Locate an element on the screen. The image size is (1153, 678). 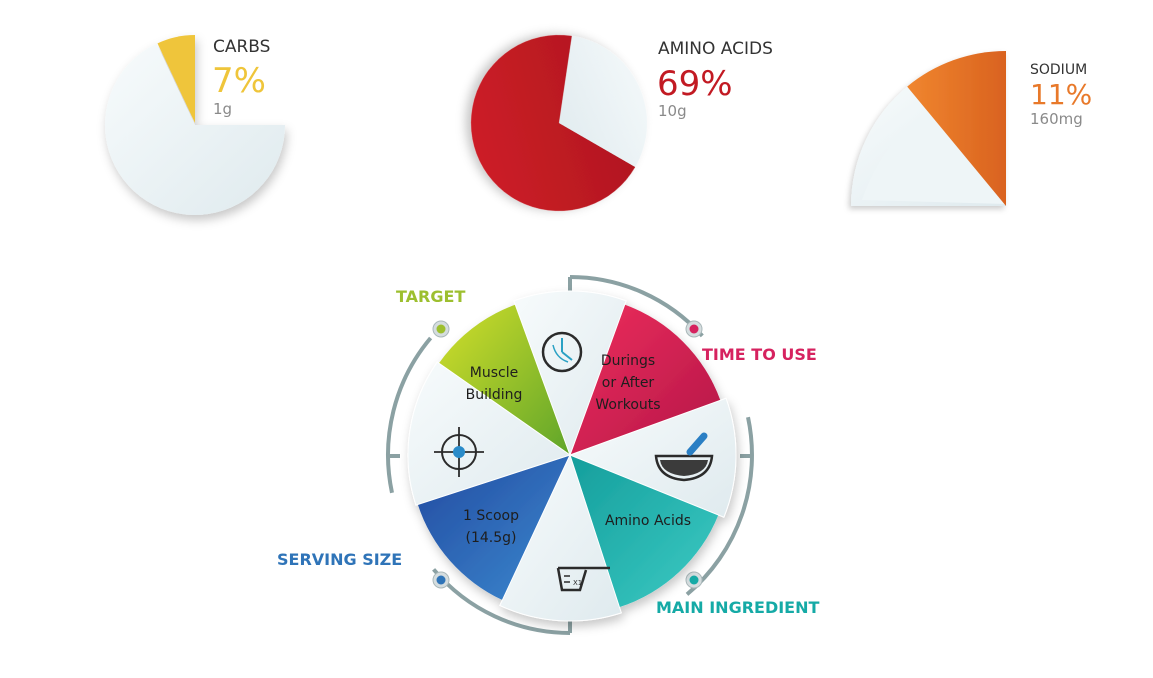
time-to-use-segment is located at coordinates (645, 379).